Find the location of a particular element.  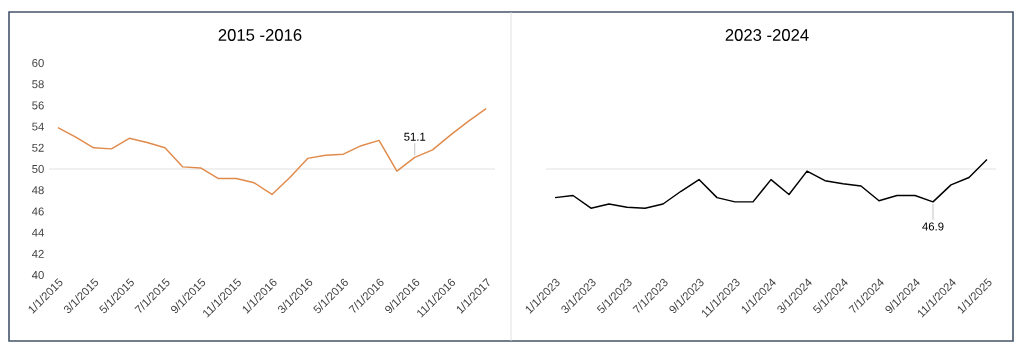

chart-title: 2023 -2024 is located at coordinates (767, 35).